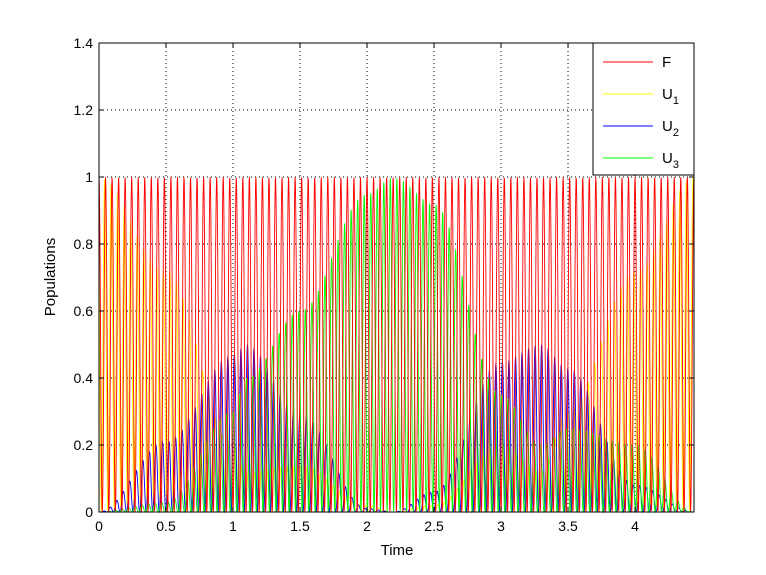 The height and width of the screenshot is (575, 766). What do you see at coordinates (666, 62) in the screenshot?
I see `legend-label-f: F` at bounding box center [666, 62].